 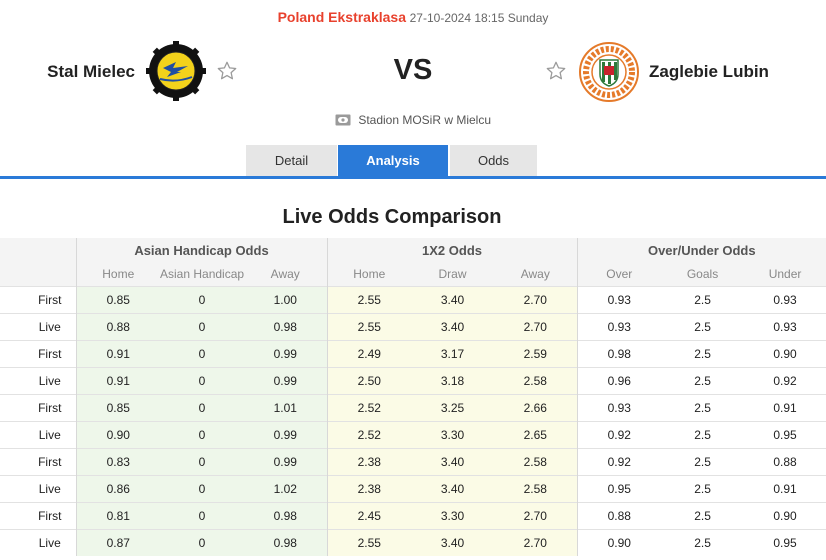 I want to click on asian-handicap-group-header: Asian Handicap Odds, so click(x=201, y=250).